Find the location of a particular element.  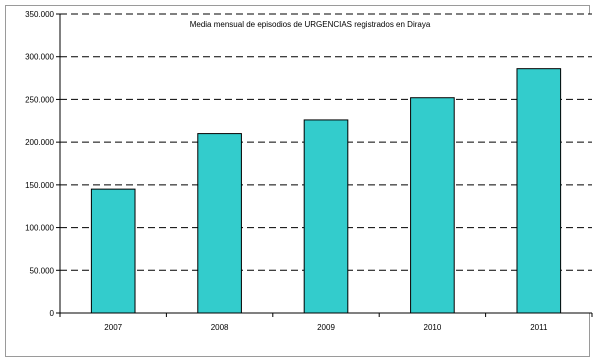

bar-2011 is located at coordinates (539, 191).